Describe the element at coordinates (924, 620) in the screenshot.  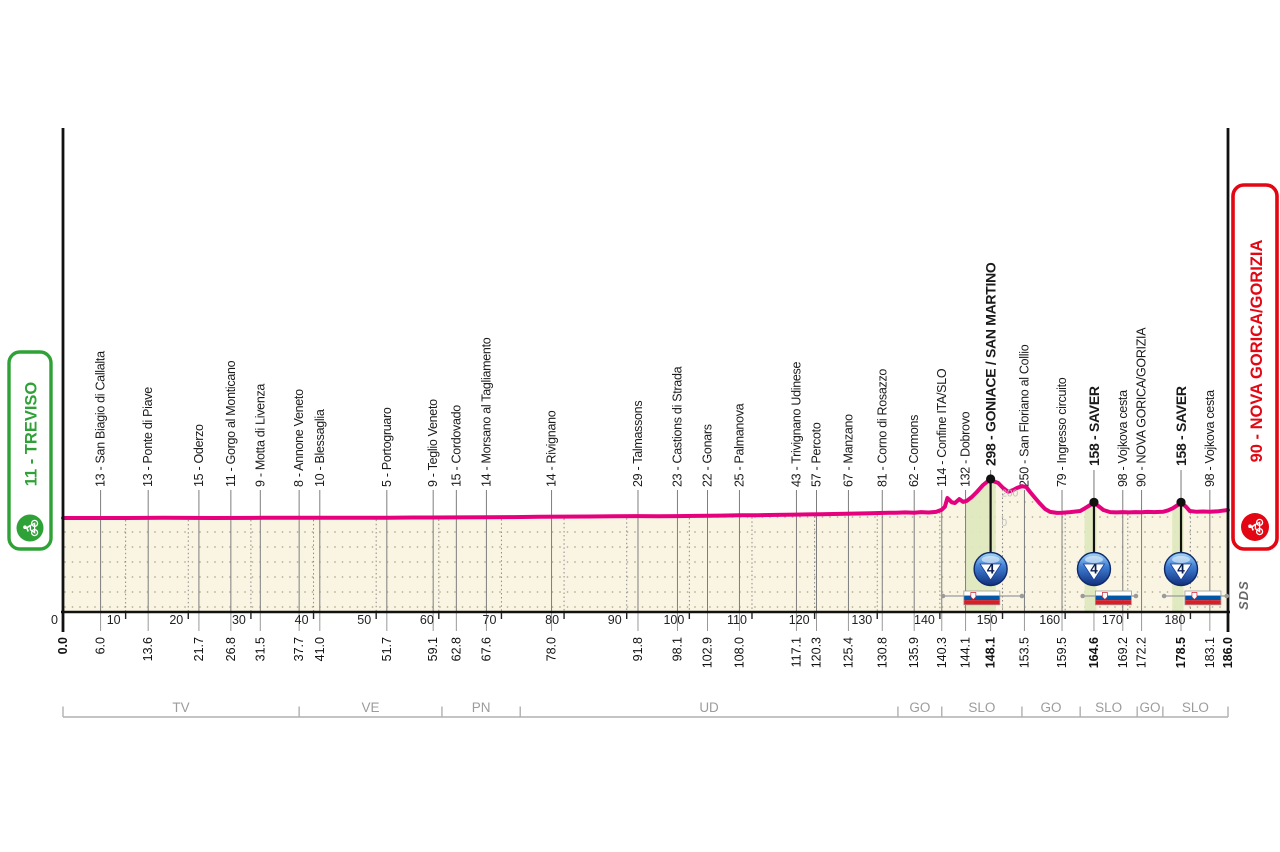
I see `axis-tick-label: 140` at that location.